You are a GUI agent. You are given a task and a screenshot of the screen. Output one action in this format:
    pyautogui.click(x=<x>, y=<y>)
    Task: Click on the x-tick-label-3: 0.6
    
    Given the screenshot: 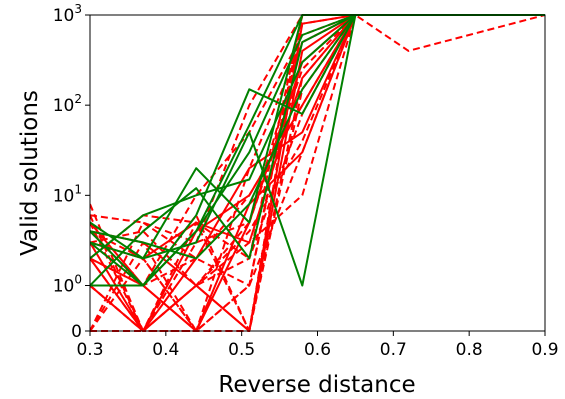 What is the action you would take?
    pyautogui.click(x=317, y=350)
    